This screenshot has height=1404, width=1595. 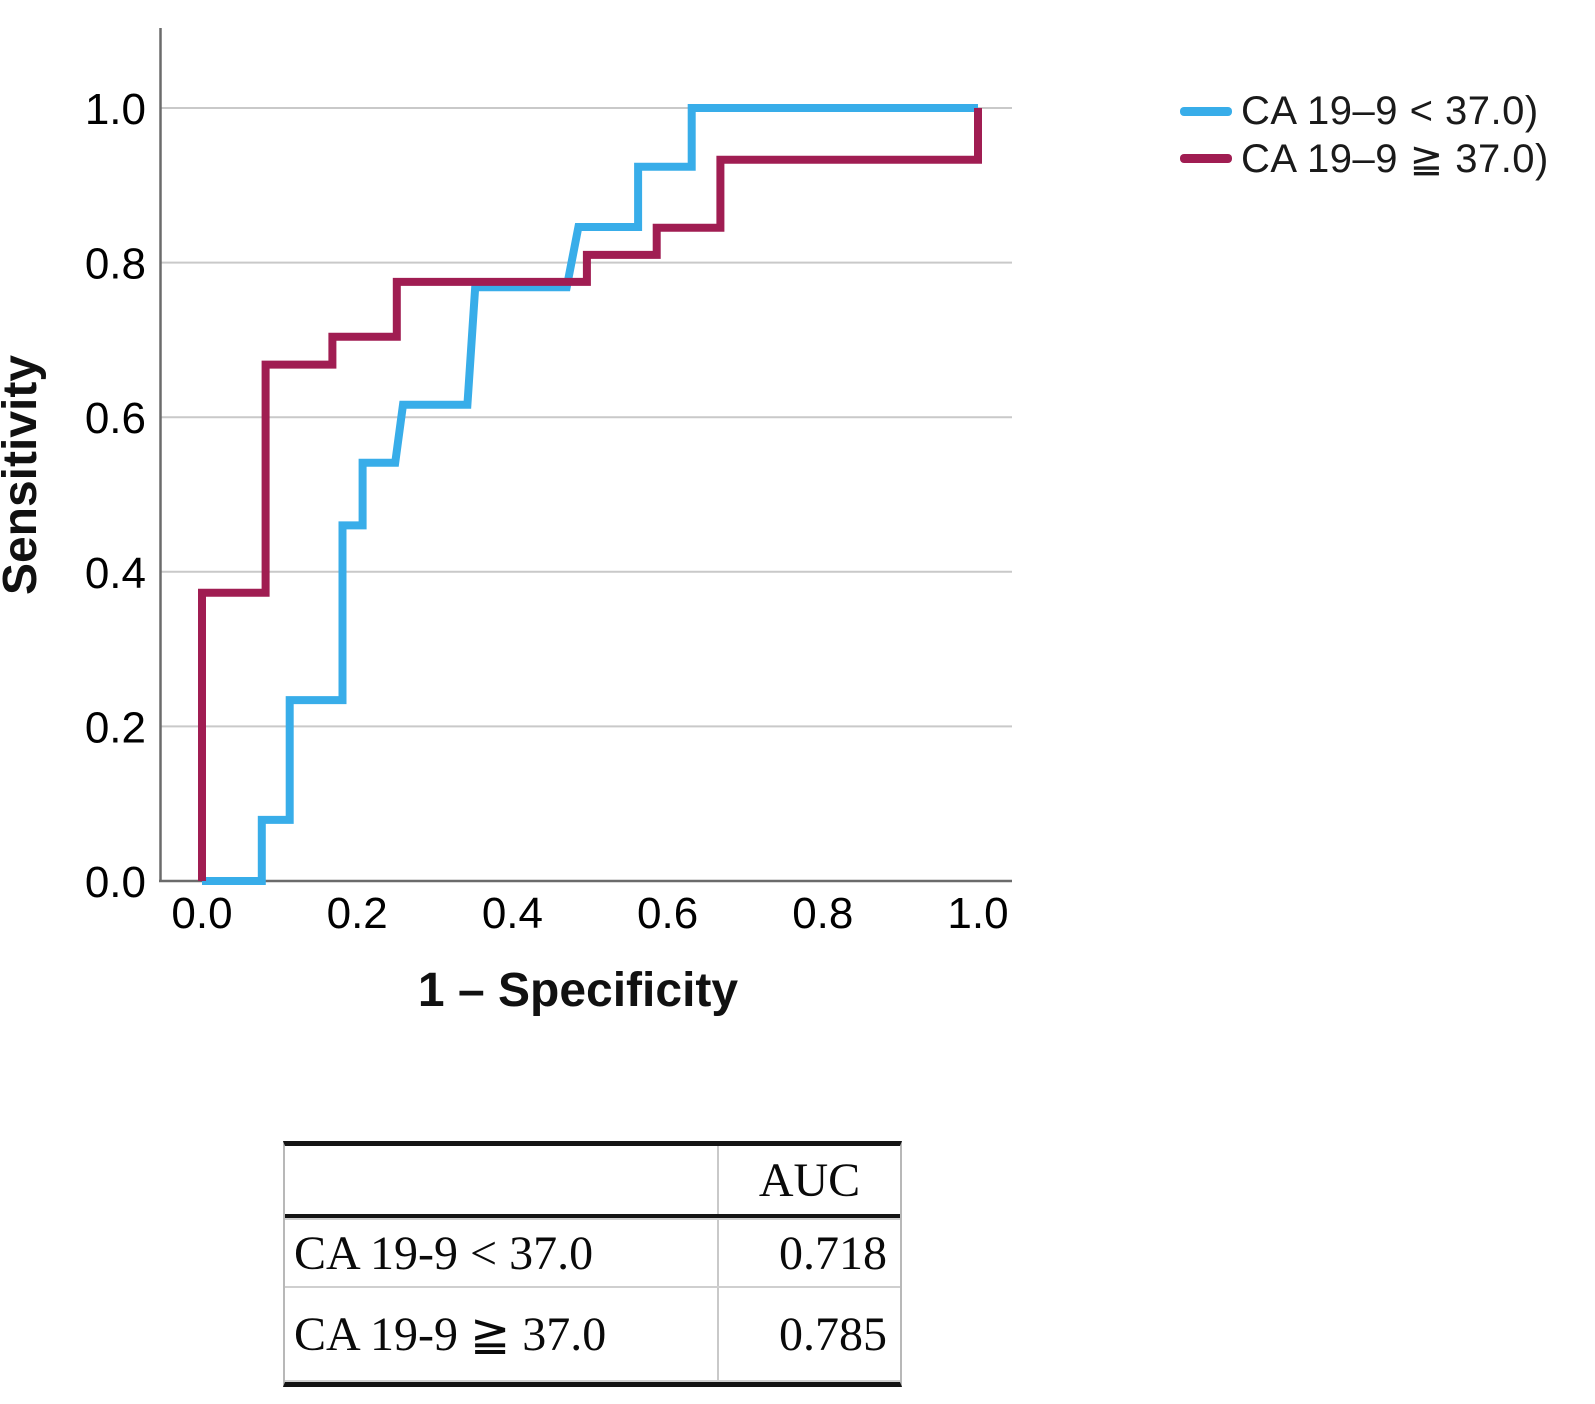 What do you see at coordinates (822, 913) in the screenshot?
I see `x-tick-label: 0.8` at bounding box center [822, 913].